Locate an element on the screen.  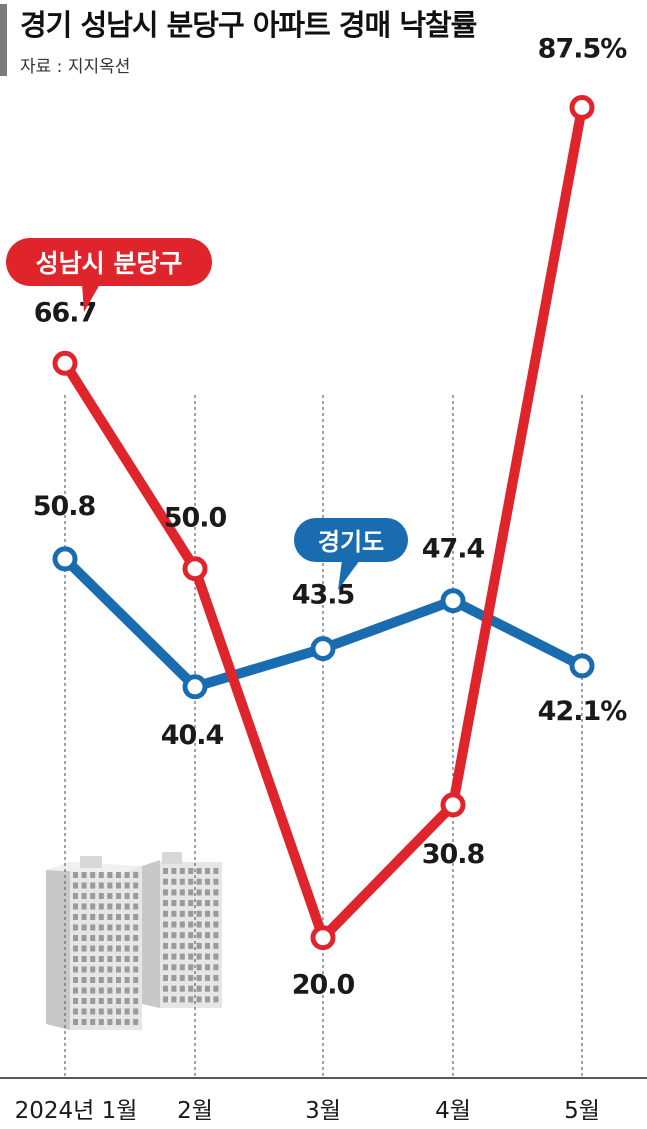
title-accent-bar is located at coordinates (3, 40).